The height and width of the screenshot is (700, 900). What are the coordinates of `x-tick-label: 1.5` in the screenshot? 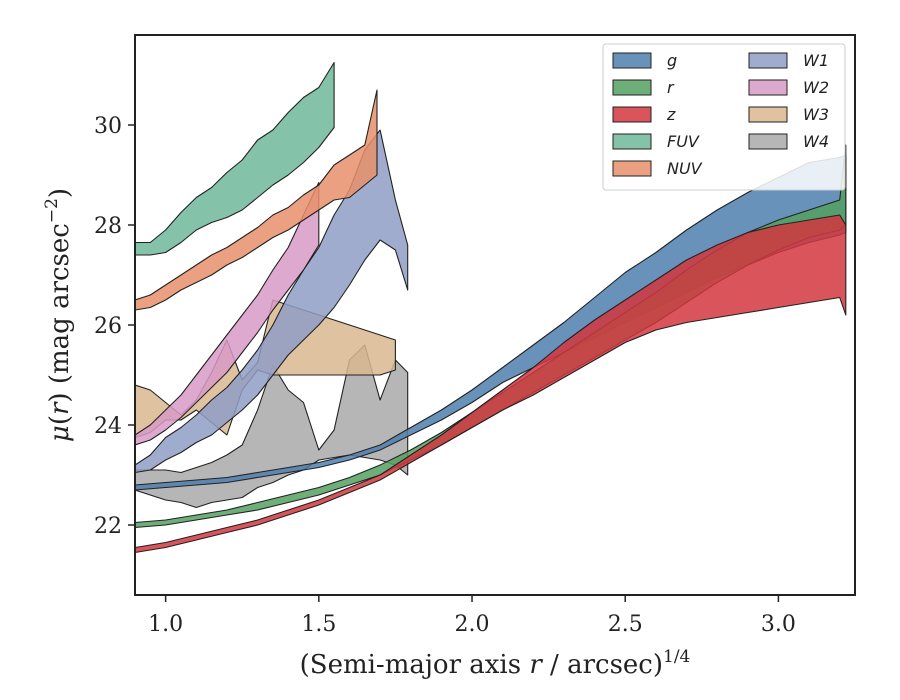 It's located at (318, 624).